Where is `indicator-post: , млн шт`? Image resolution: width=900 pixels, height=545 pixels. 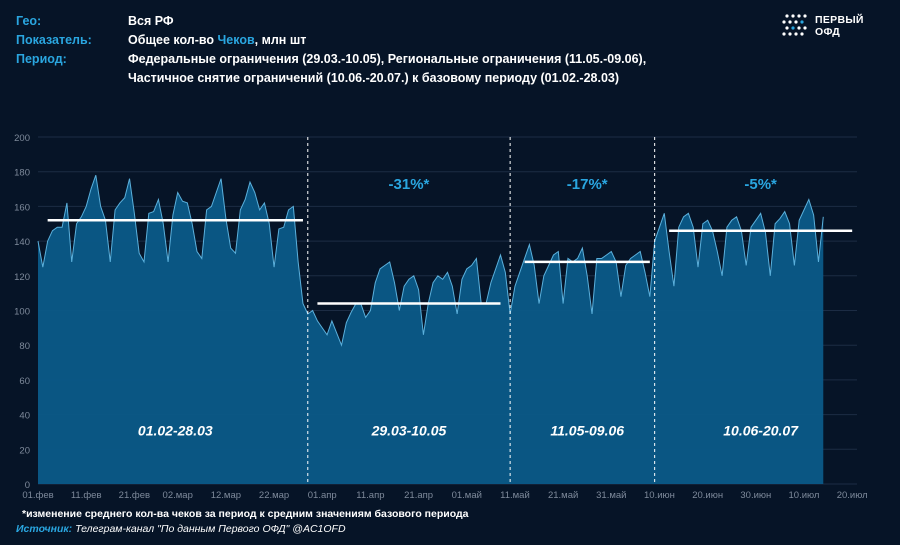
indicator-post: , млн шт is located at coordinates (280, 40).